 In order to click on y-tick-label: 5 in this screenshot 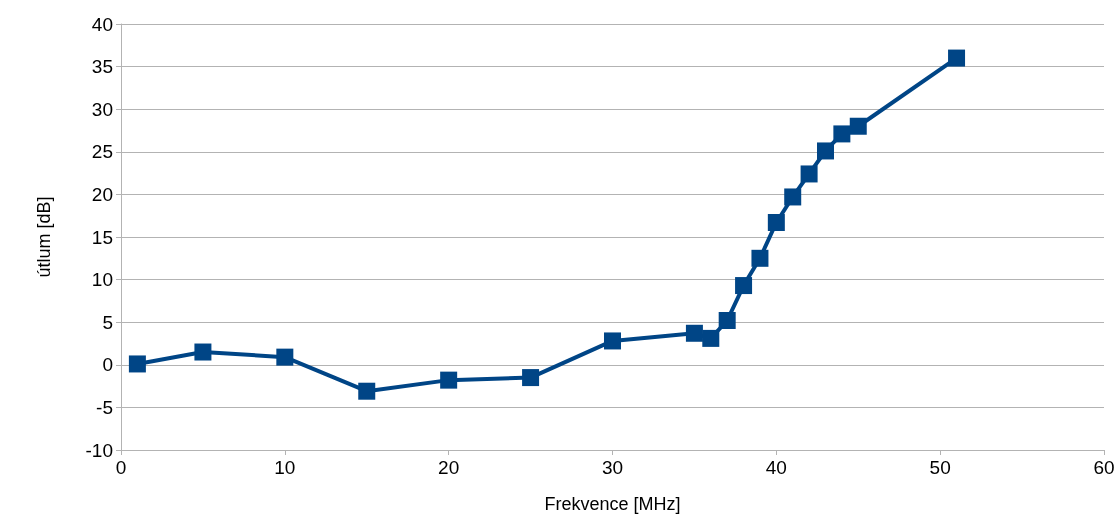, I will do `click(107, 322)`.